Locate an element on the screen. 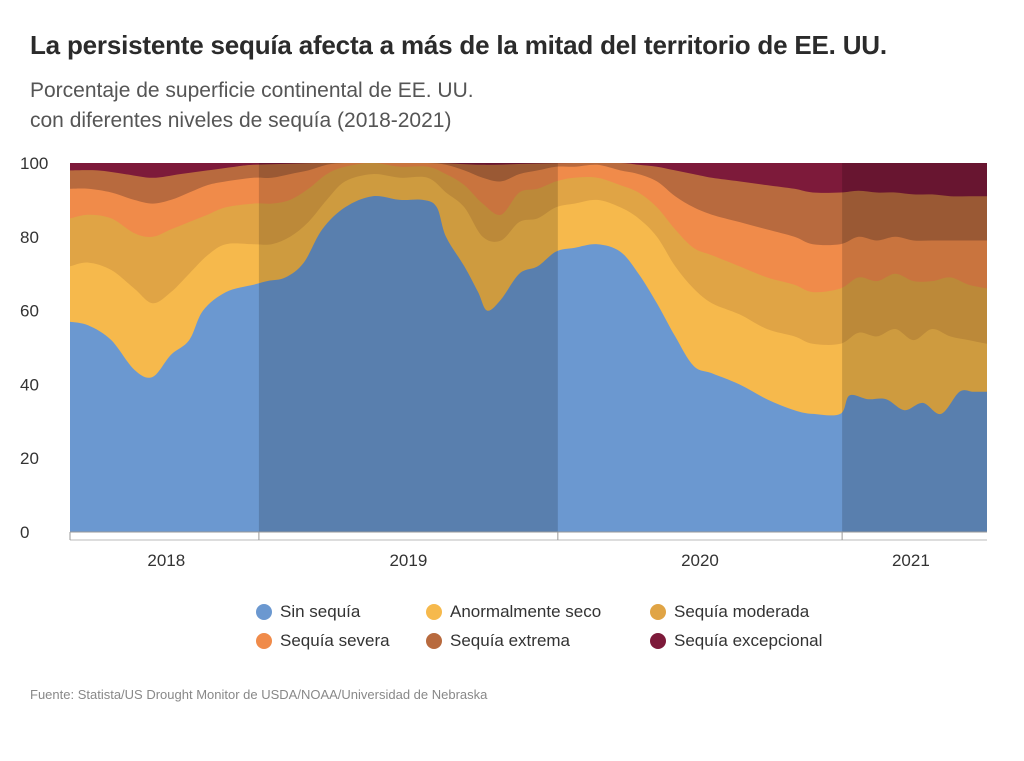 The width and height of the screenshot is (1024, 761). legend-label: Sequía moderada is located at coordinates (742, 611).